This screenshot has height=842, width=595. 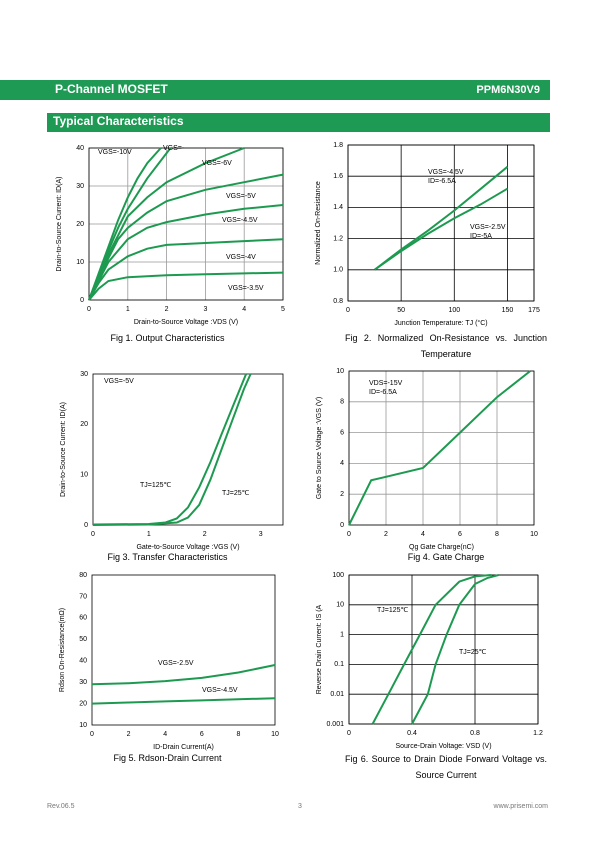 What do you see at coordinates (497, 534) in the screenshot?
I see `x-tick-label: 8` at bounding box center [497, 534].